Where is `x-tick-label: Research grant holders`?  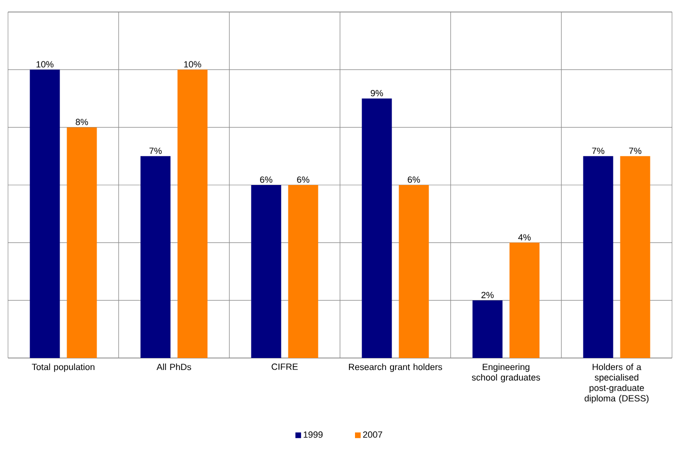
x-tick-label: Research grant holders is located at coordinates (395, 368).